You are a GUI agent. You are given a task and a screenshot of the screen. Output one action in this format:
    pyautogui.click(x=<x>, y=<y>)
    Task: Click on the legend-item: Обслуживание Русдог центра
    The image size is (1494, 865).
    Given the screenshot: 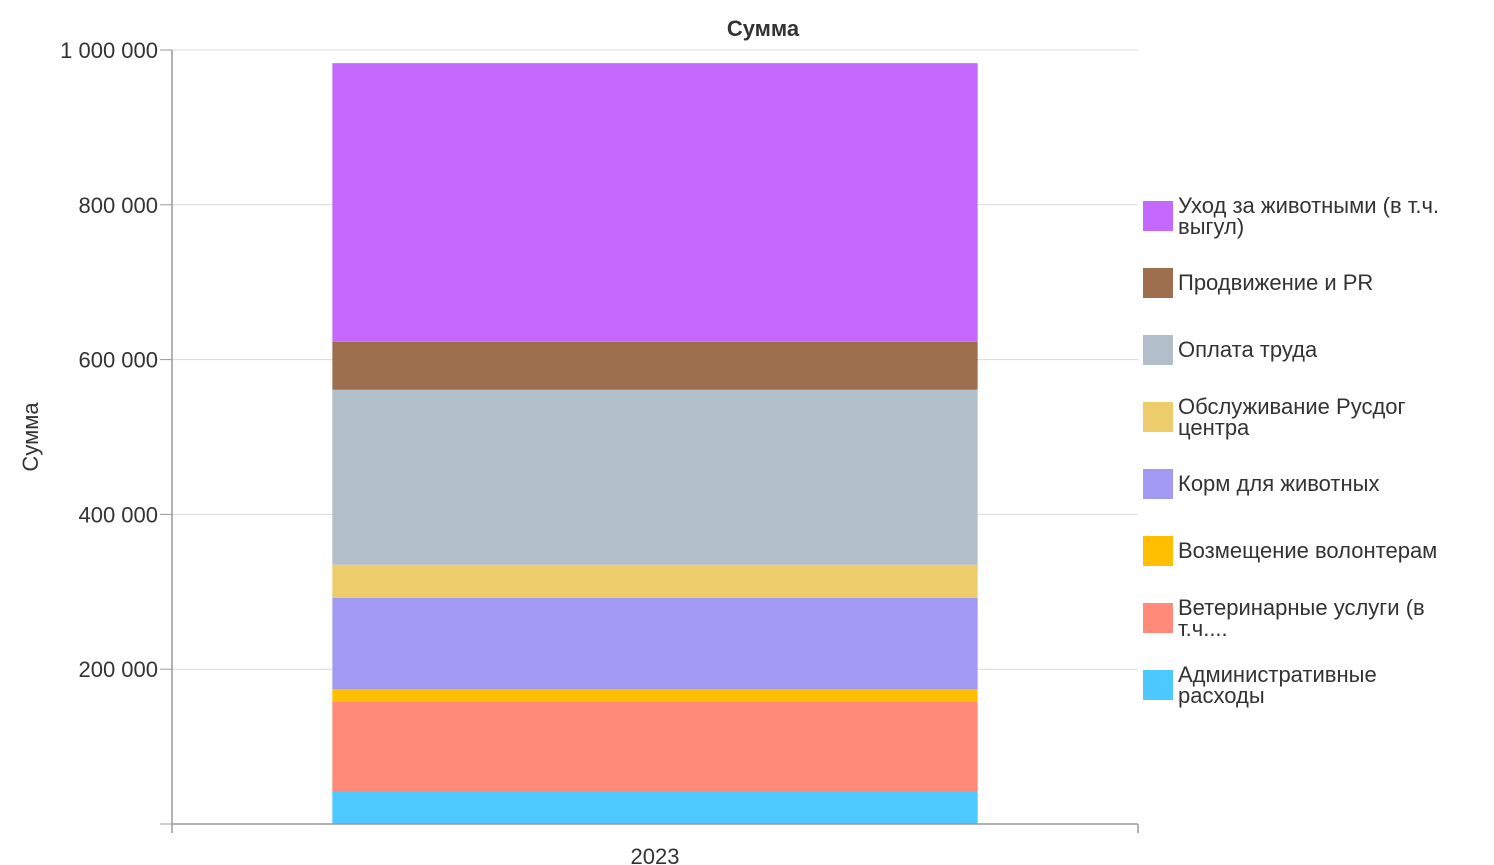 What is the action you would take?
    pyautogui.click(x=1274, y=417)
    